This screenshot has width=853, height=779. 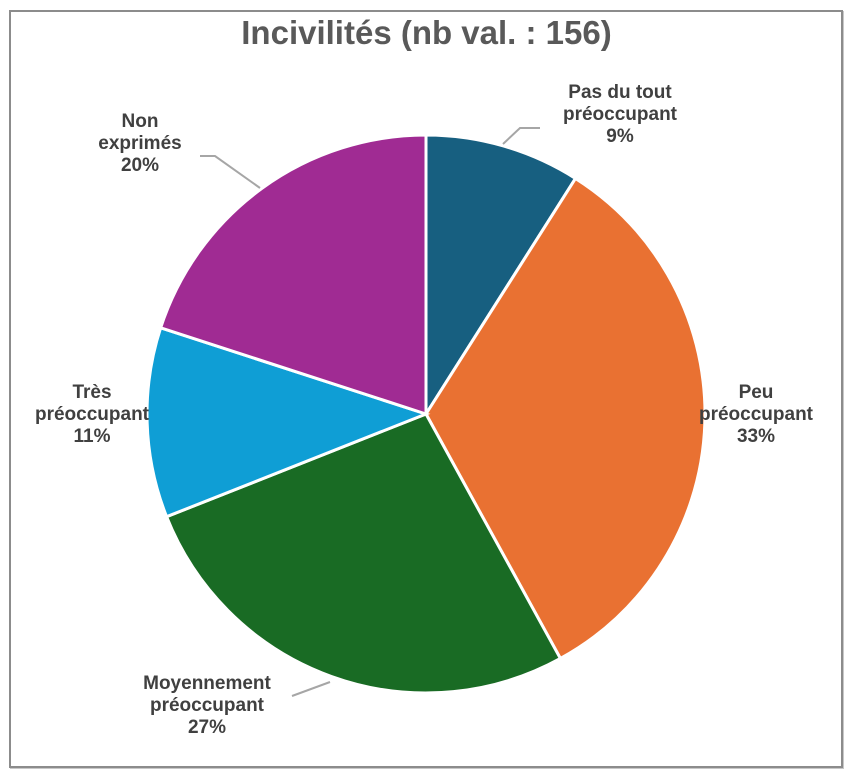 I want to click on chart-title: Incivilités (nb val. : 156), so click(x=426, y=32).